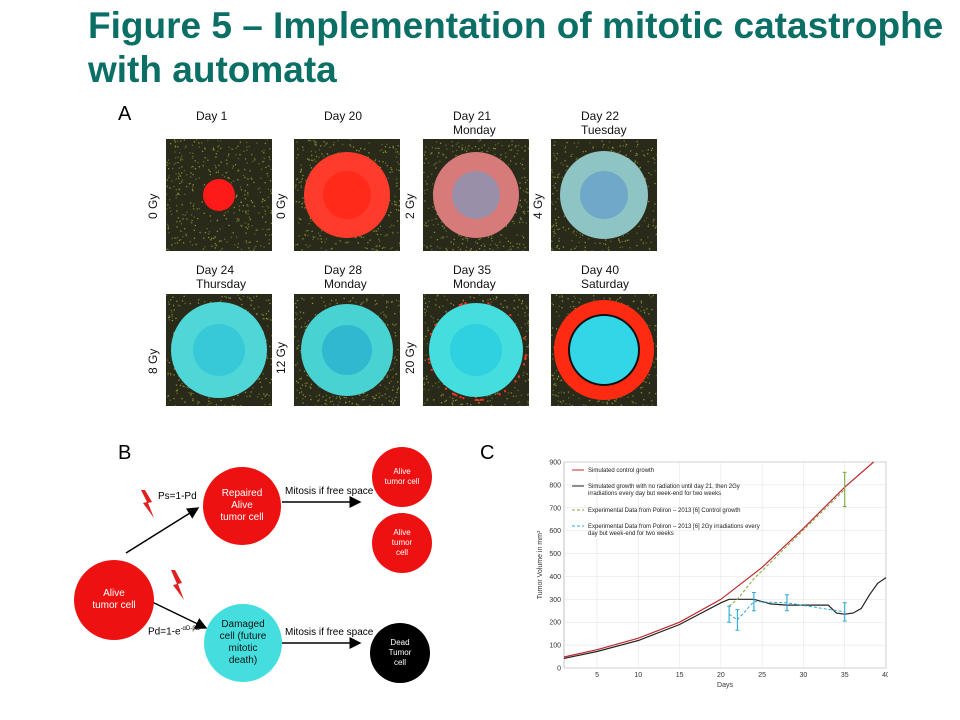  Describe the element at coordinates (555, 485) in the screenshot. I see `y-tick-label: 800` at that location.